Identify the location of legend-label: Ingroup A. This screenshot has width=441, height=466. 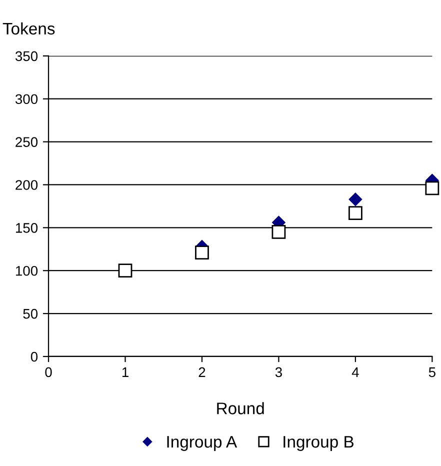
(202, 443).